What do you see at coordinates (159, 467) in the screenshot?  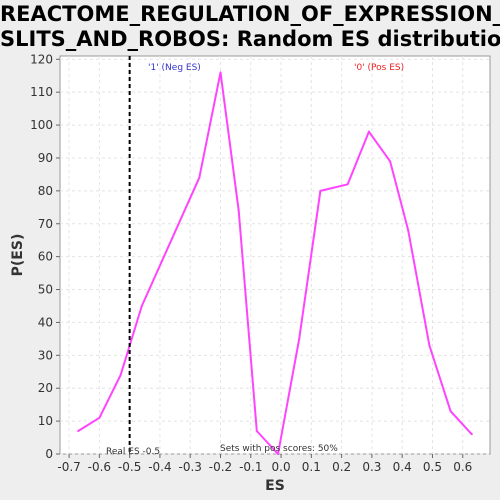 I see `x-tick-label: -0.4` at bounding box center [159, 467].